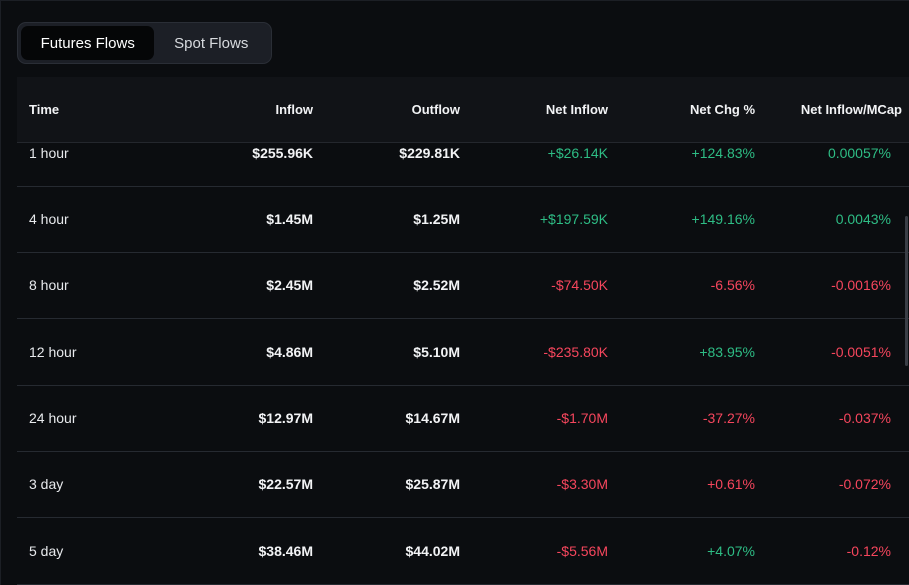 This screenshot has height=585, width=909. I want to click on tab-spot-flows: Spot Flows, so click(211, 43).